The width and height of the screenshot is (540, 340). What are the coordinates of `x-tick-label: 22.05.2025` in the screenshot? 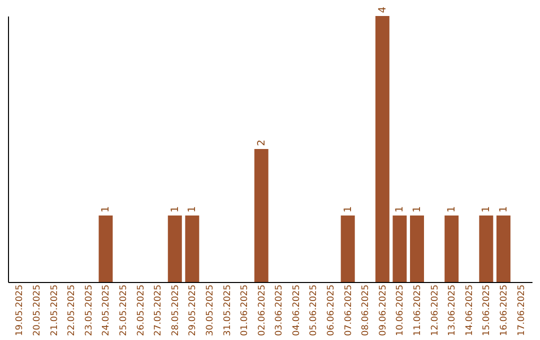 It's located at (72, 310).